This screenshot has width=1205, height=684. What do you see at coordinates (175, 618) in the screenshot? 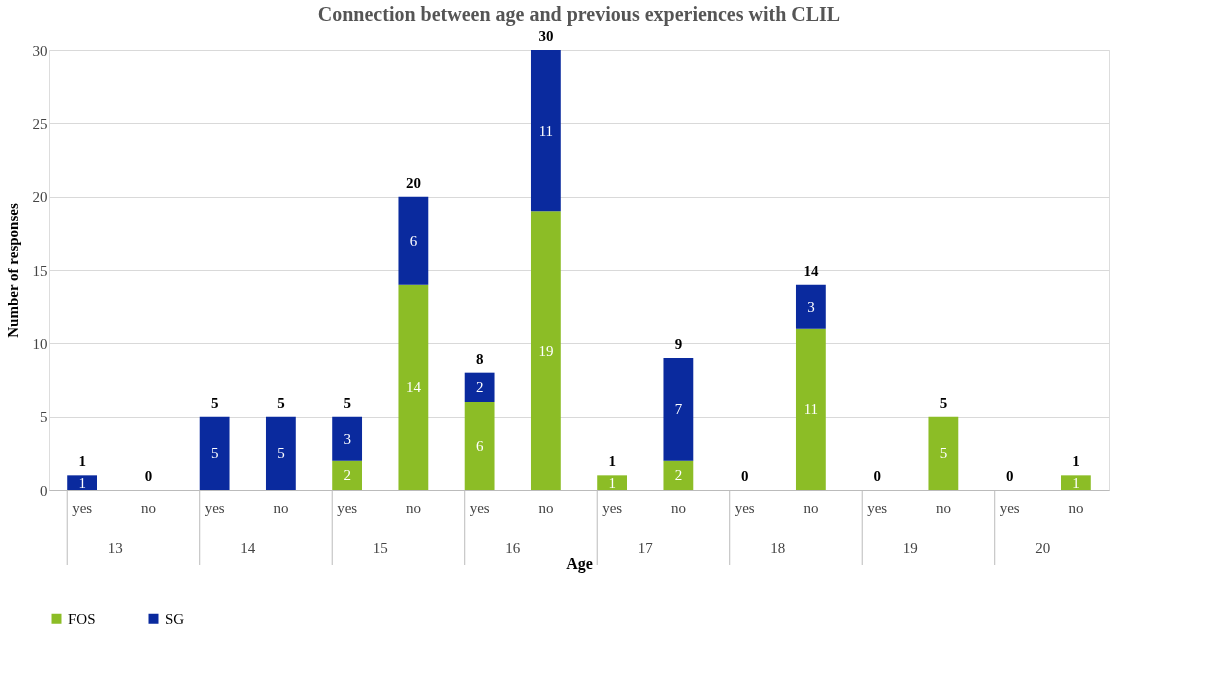
I see `legend-label: SG` at bounding box center [175, 618].